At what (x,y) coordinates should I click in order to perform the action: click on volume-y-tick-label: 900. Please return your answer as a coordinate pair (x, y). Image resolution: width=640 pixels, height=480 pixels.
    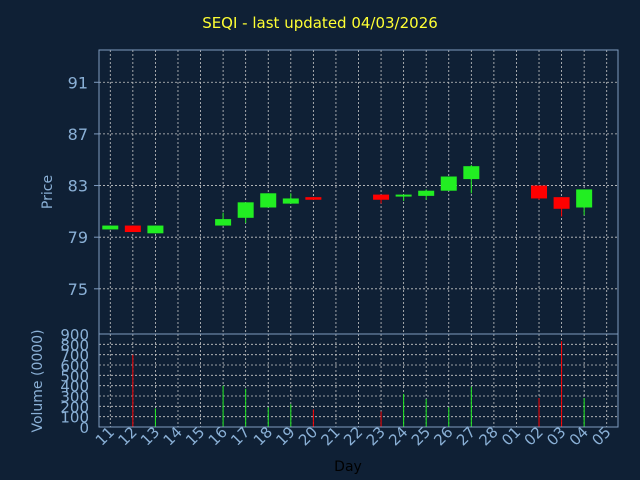
    Looking at the image, I should click on (74, 335).